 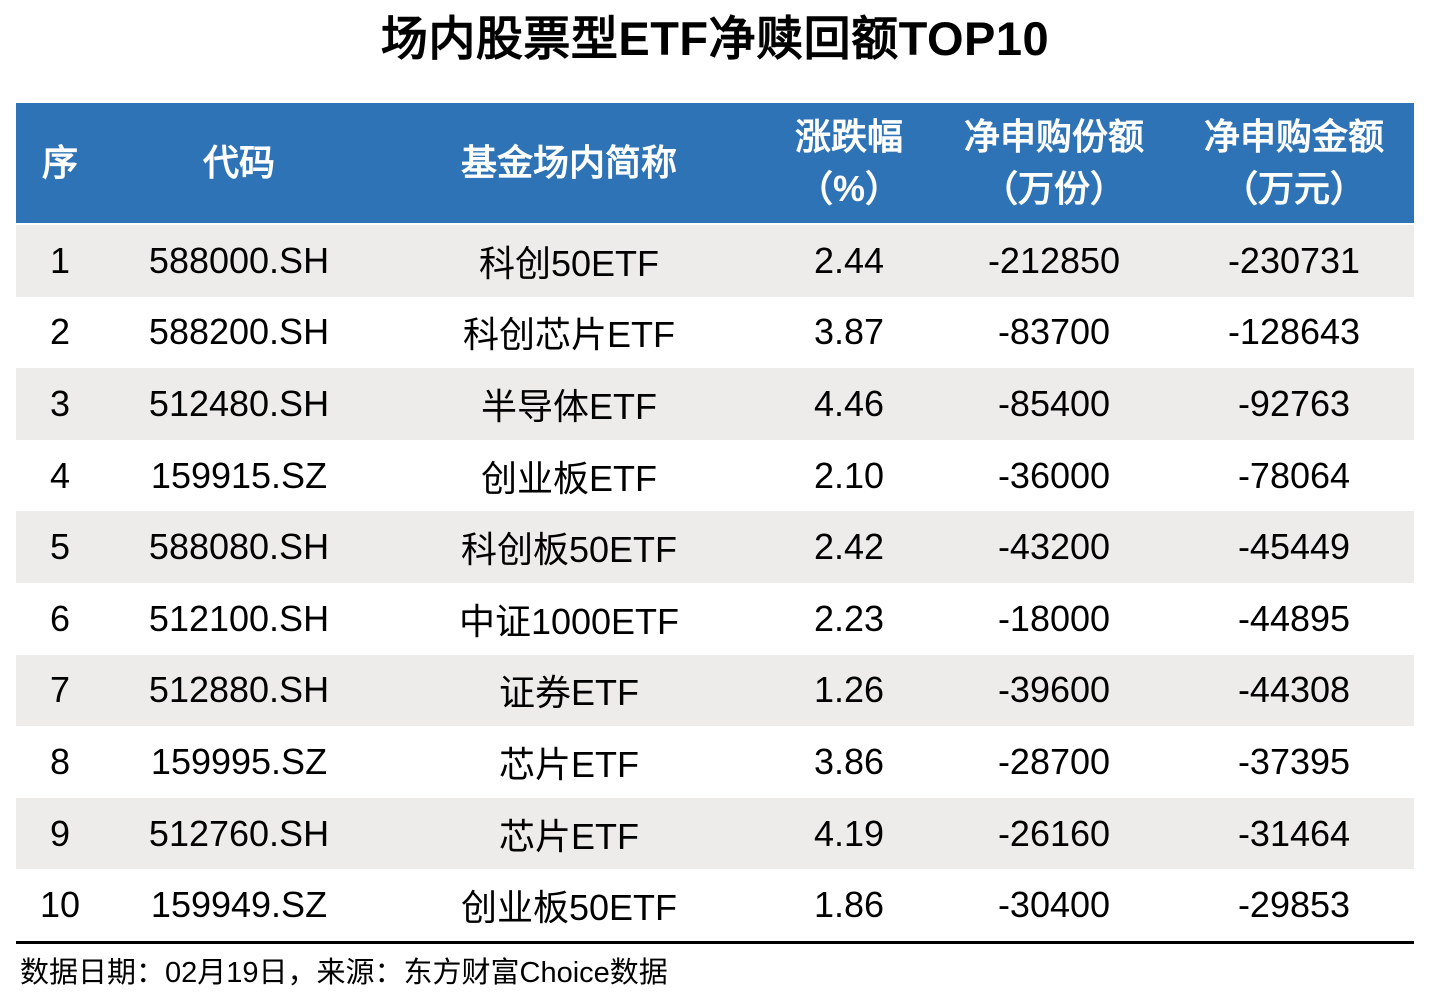 What do you see at coordinates (1294, 475) in the screenshot?
I see `net-amount-cell: -78064` at bounding box center [1294, 475].